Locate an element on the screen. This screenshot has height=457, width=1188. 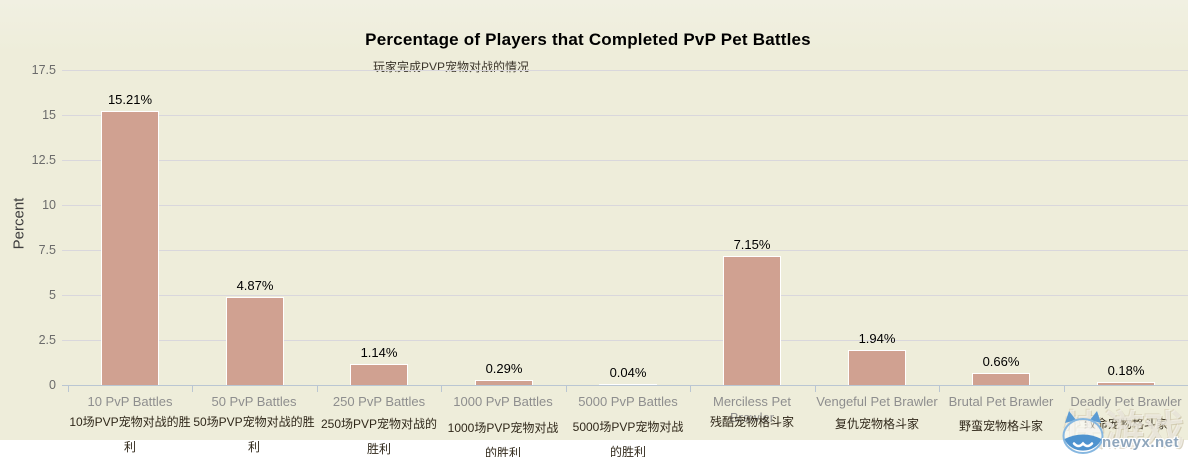
y-tick-label: 15 is located at coordinates (49, 115).